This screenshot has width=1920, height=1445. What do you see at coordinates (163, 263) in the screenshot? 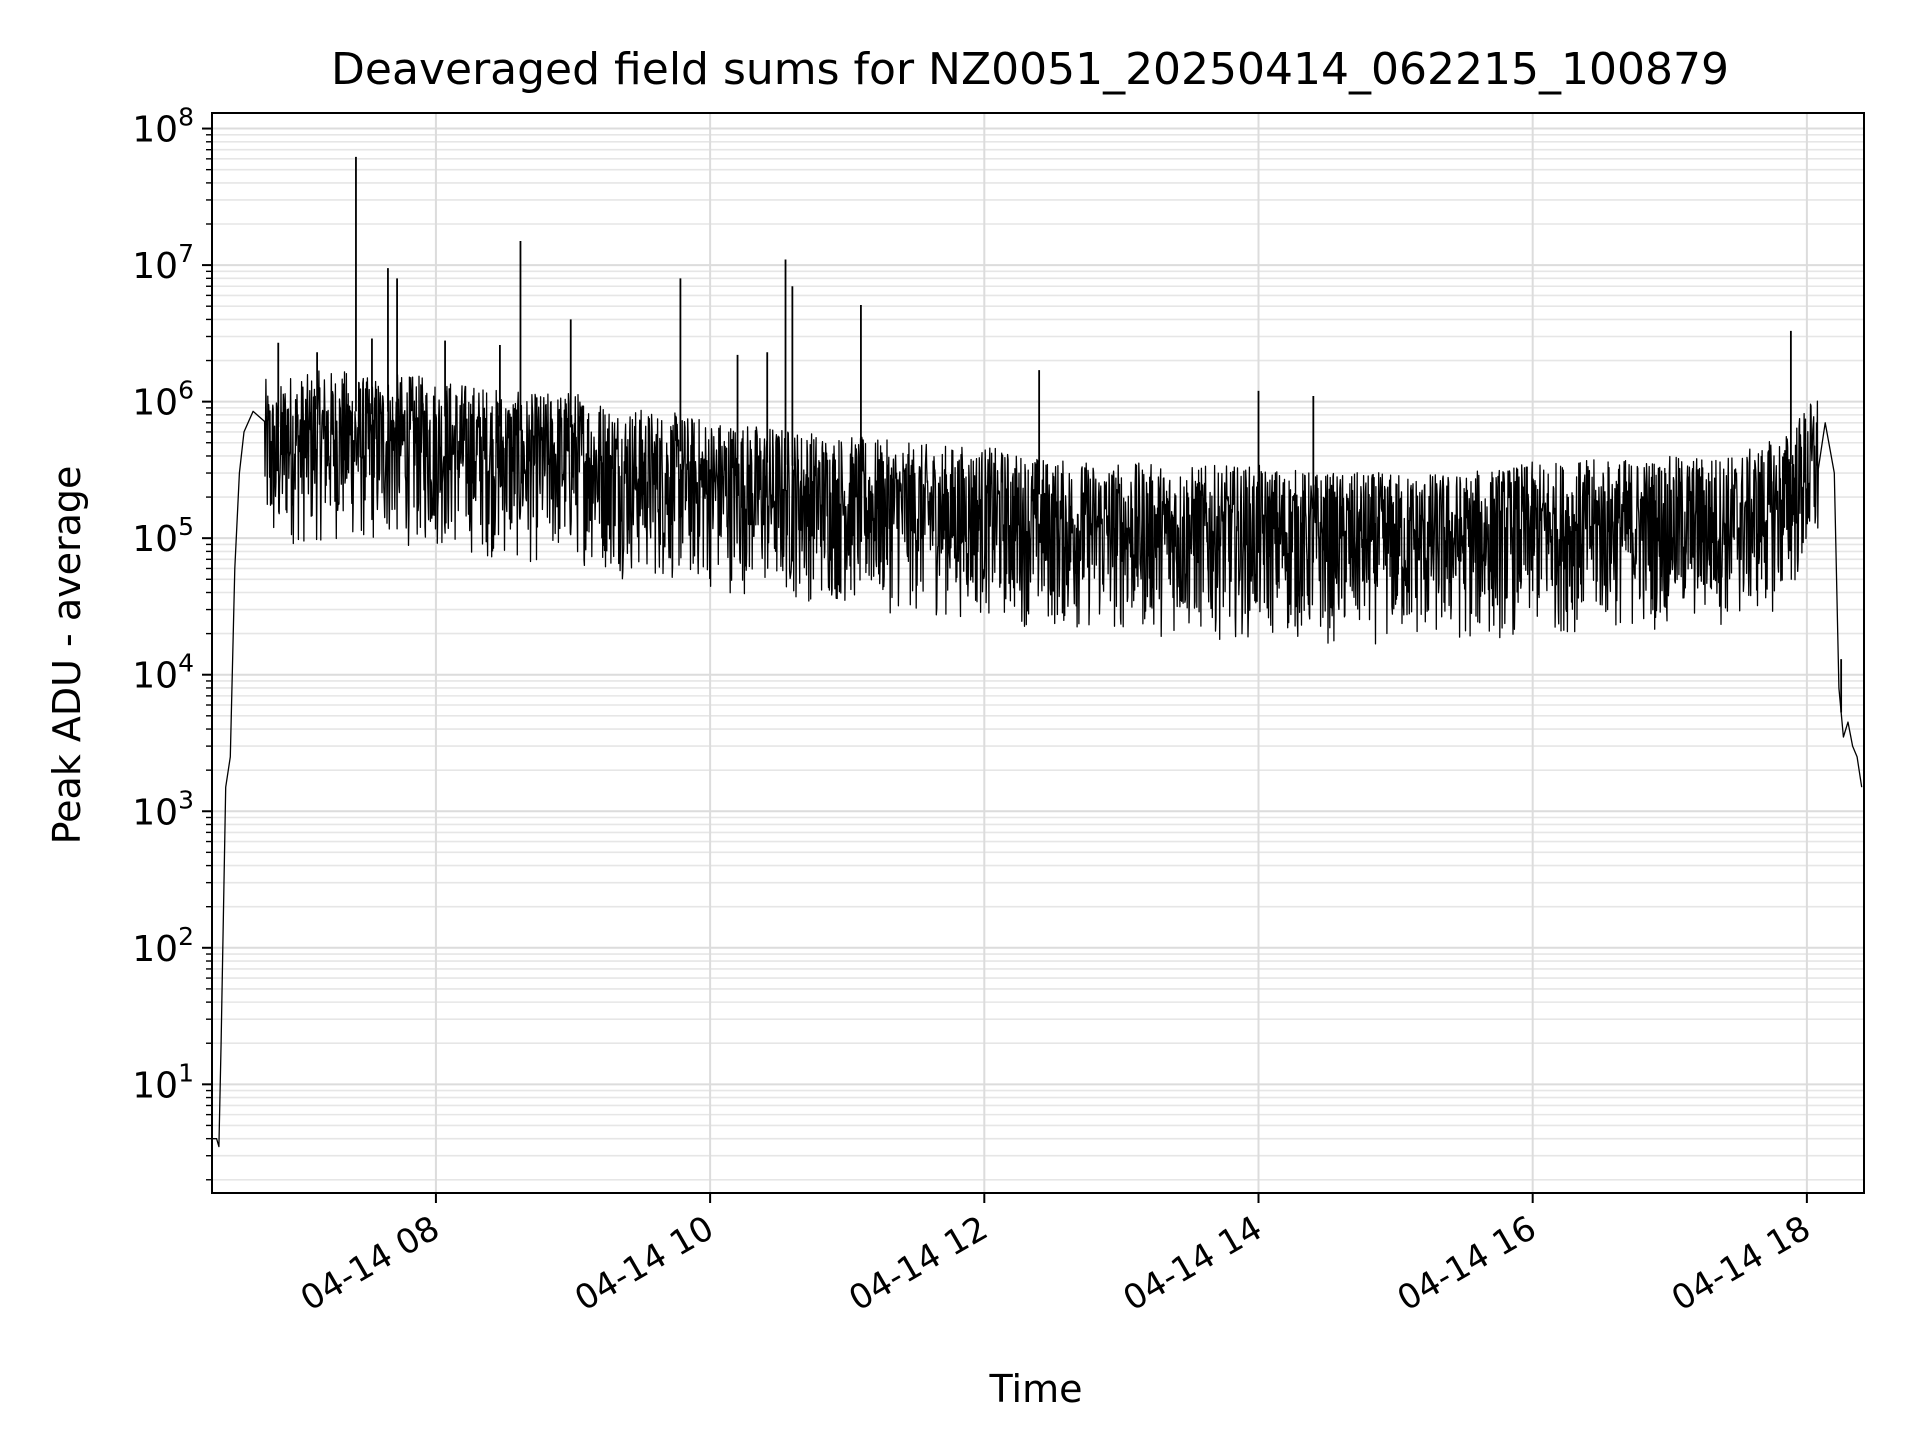
I see `y-tick-label: 10⁷` at bounding box center [163, 263].